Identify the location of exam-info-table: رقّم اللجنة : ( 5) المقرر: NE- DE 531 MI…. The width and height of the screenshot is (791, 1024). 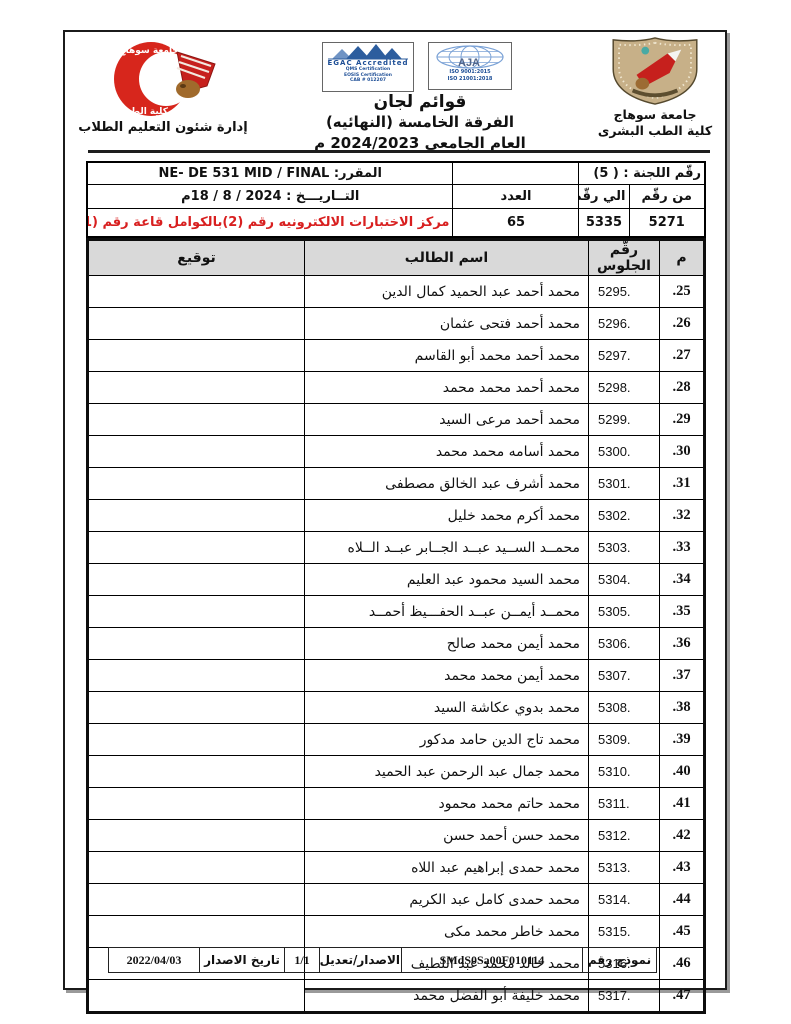
(396, 199).